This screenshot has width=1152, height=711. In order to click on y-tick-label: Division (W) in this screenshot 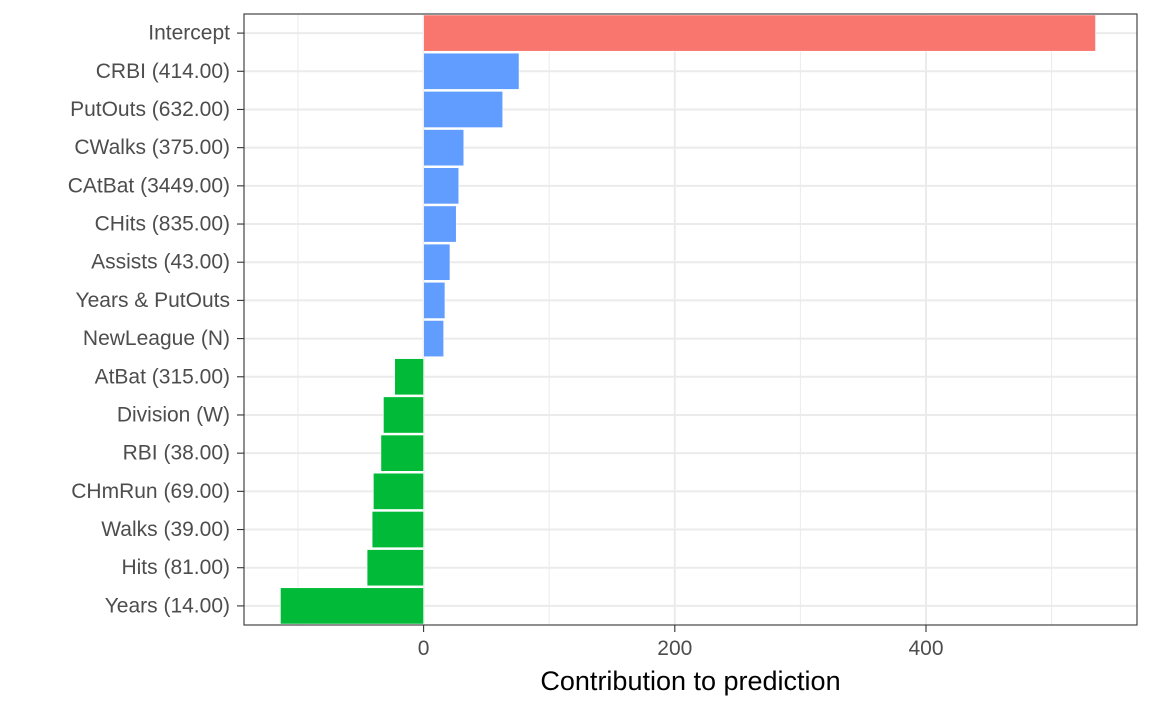, I will do `click(173, 414)`.